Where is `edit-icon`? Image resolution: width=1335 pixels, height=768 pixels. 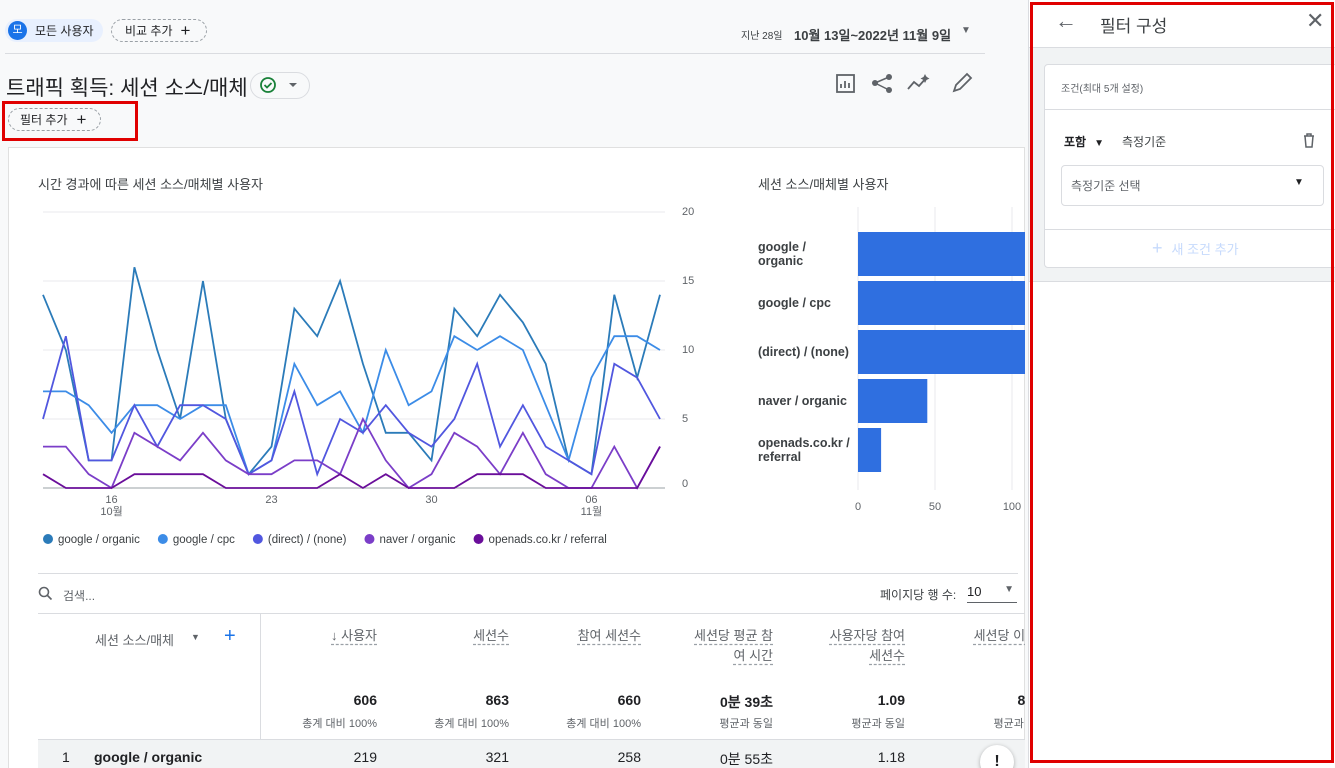 edit-icon is located at coordinates (962, 82).